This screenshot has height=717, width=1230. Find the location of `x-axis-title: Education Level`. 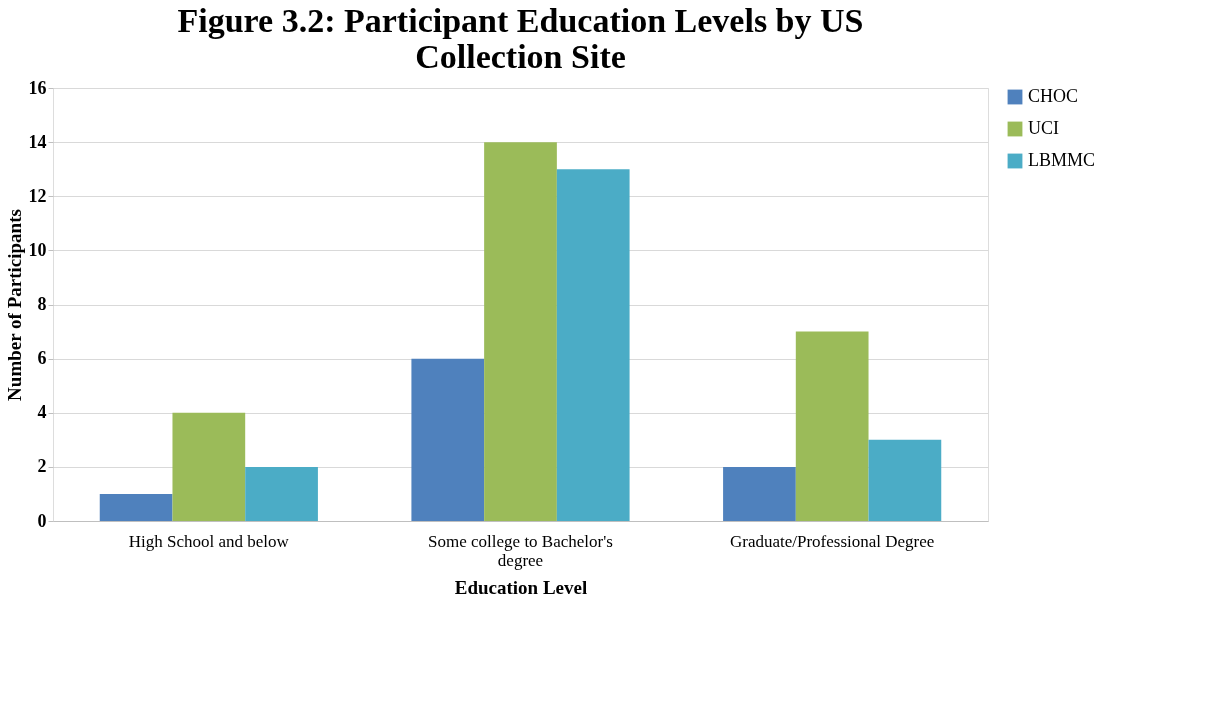

x-axis-title: Education Level is located at coordinates (521, 587).